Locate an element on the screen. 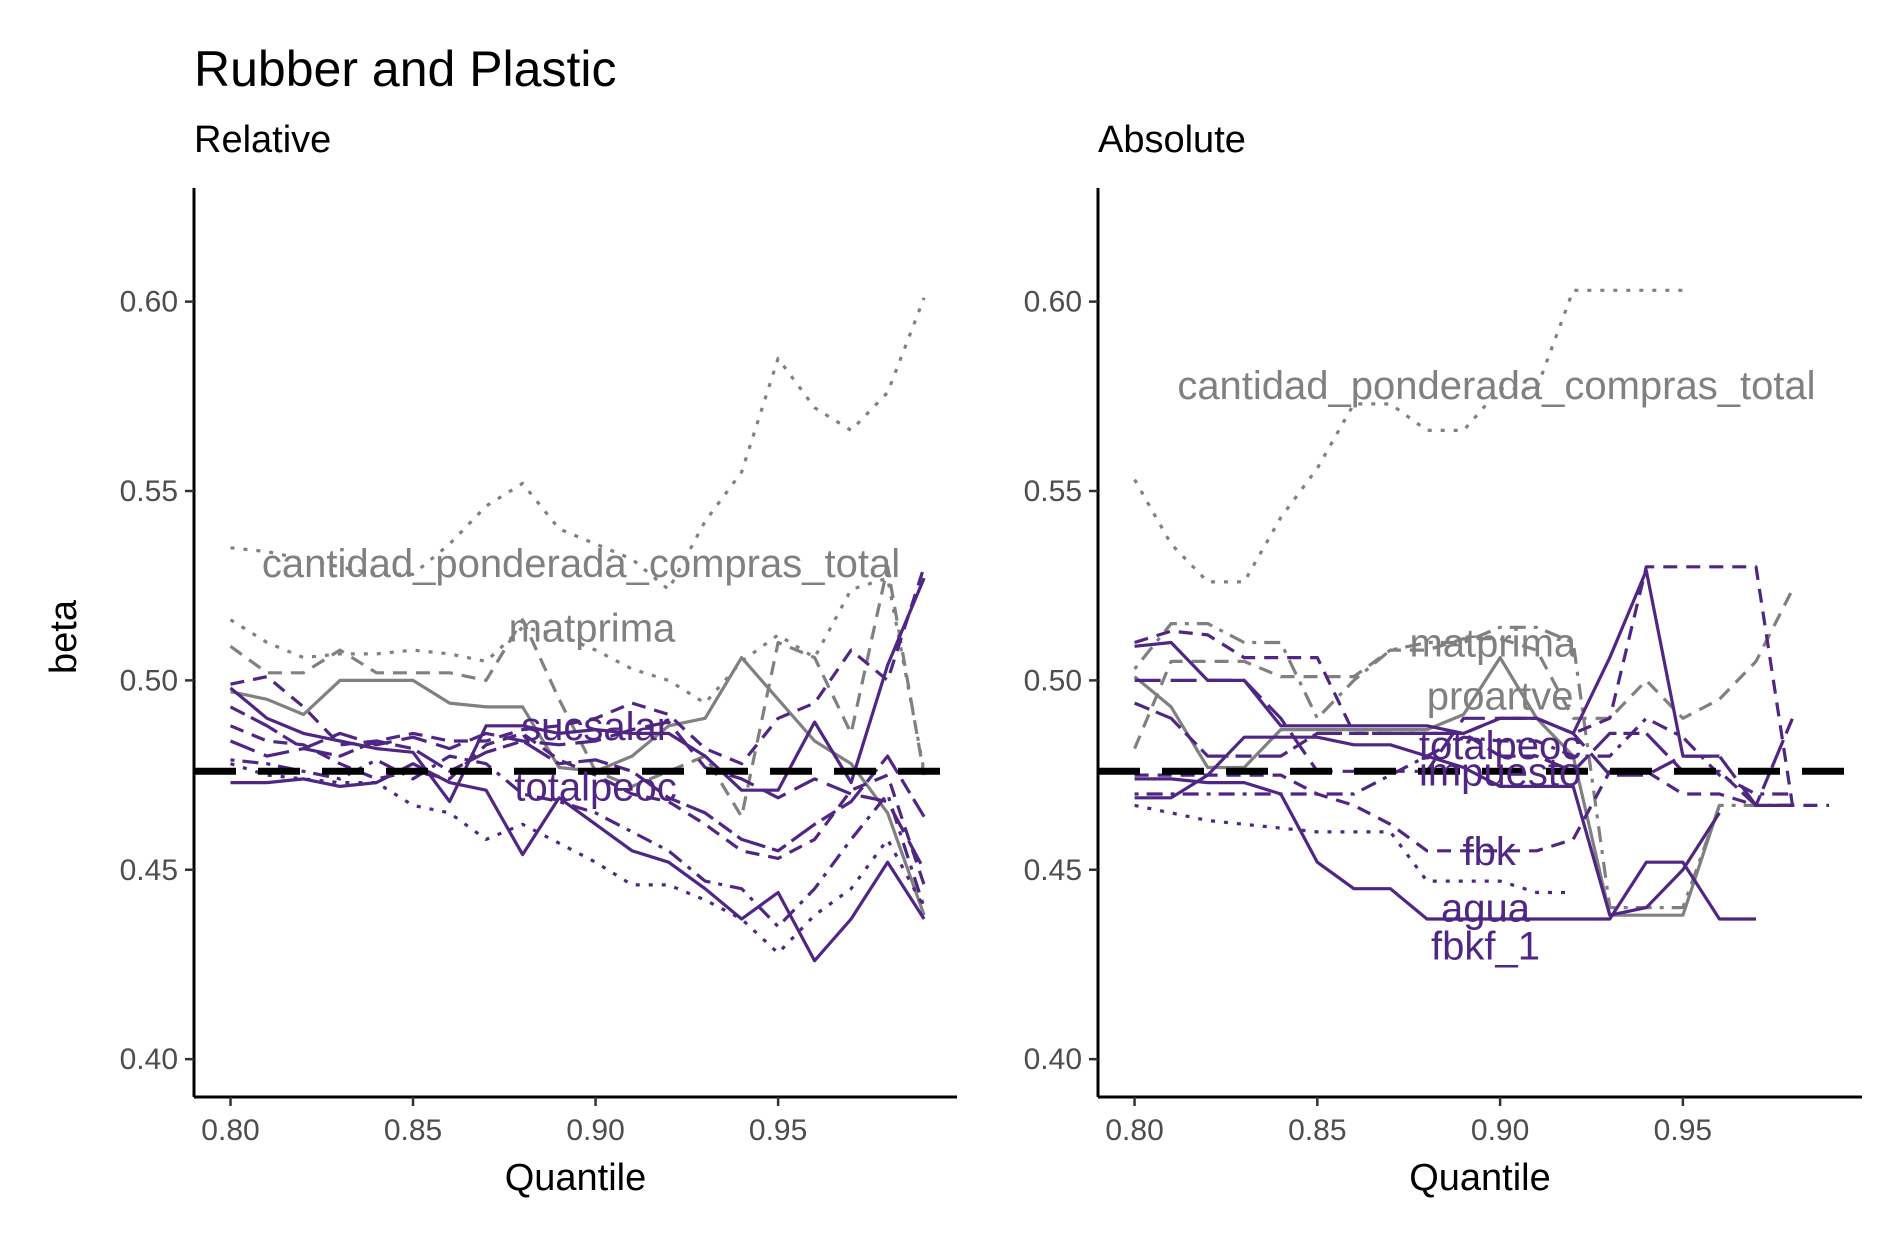 The width and height of the screenshot is (1889, 1240). y-axis-title: beta is located at coordinates (64, 636).